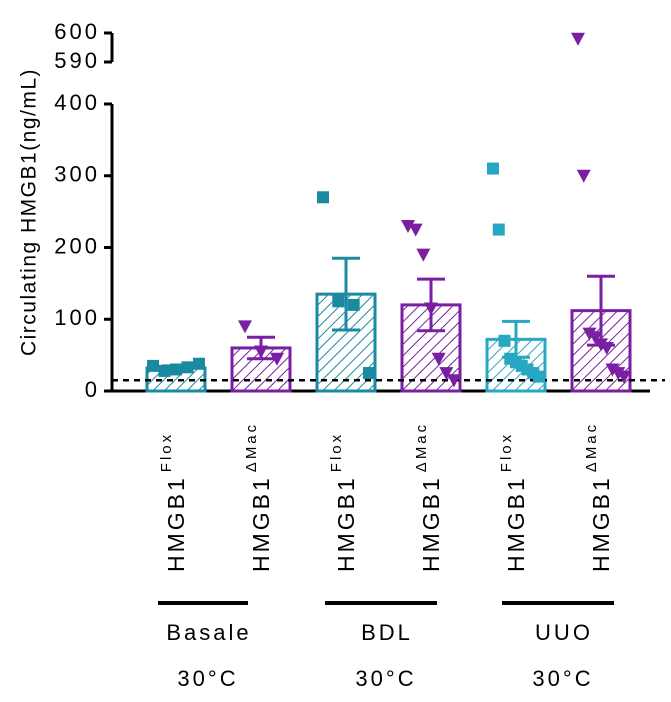 The height and width of the screenshot is (702, 671). Describe the element at coordinates (77, 317) in the screenshot. I see `y-tick-label: 100` at that location.